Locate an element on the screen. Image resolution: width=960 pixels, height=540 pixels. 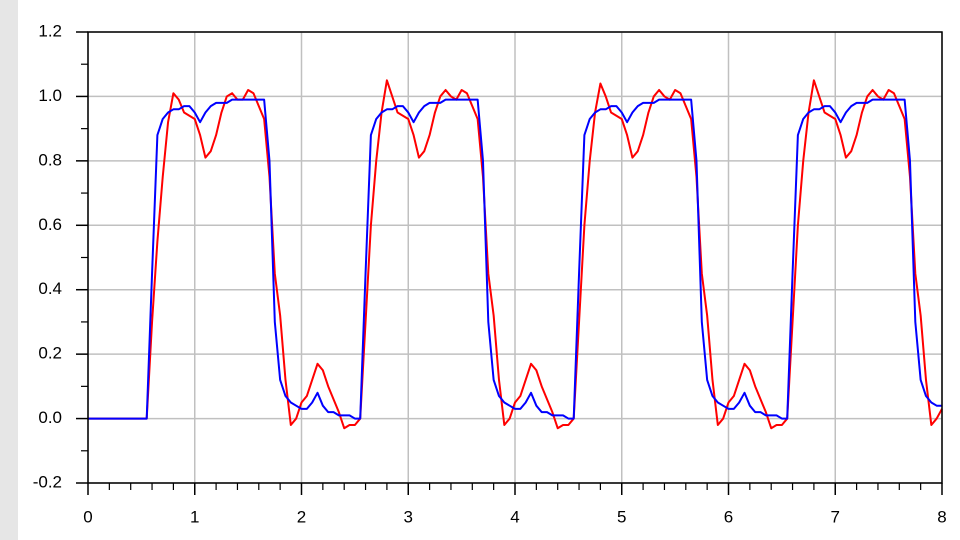
x-tick-label: 5 is located at coordinates (621, 516).